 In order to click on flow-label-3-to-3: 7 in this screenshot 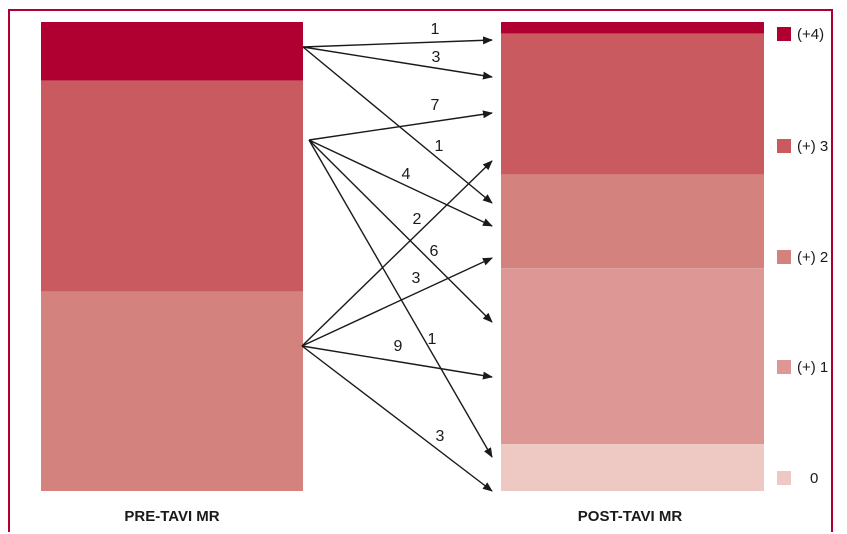, I will do `click(435, 105)`.